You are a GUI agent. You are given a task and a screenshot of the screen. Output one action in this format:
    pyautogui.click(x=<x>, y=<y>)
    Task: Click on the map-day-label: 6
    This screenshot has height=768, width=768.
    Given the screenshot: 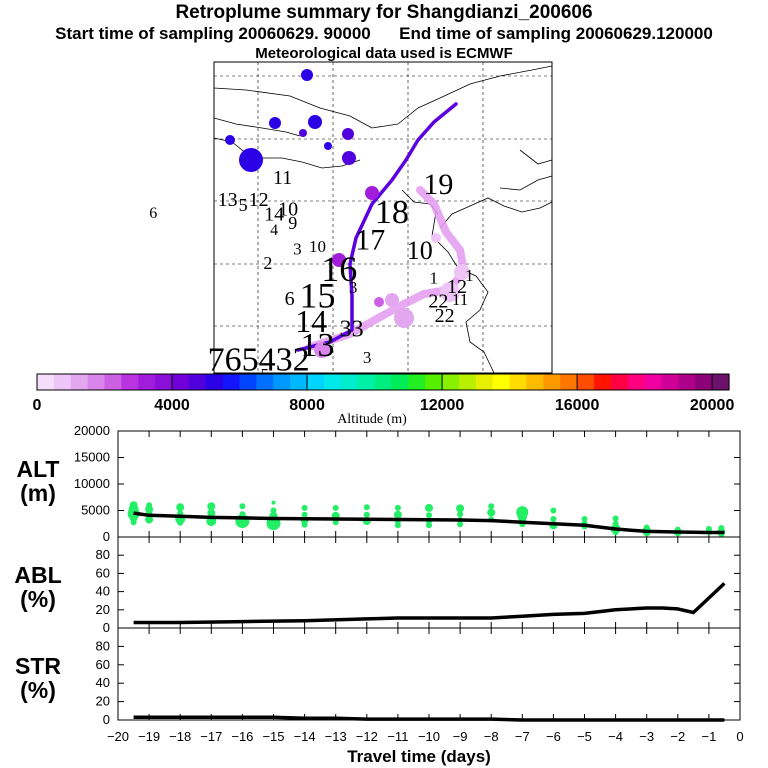 What is the action you would take?
    pyautogui.click(x=153, y=213)
    